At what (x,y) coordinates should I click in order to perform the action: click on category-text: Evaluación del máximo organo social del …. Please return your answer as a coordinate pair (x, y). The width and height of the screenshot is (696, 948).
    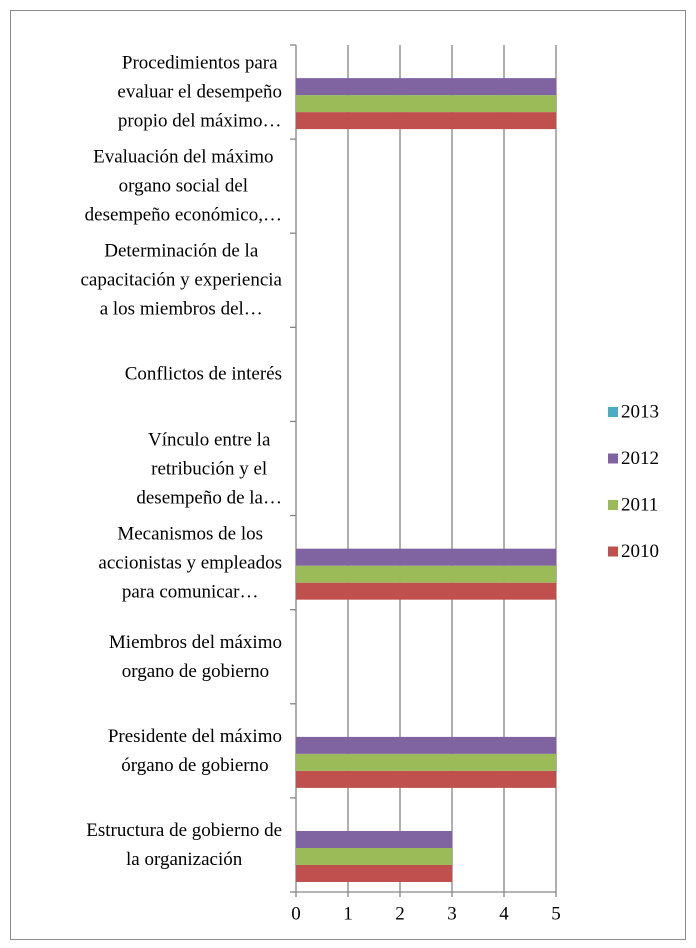
    Looking at the image, I should click on (183, 186).